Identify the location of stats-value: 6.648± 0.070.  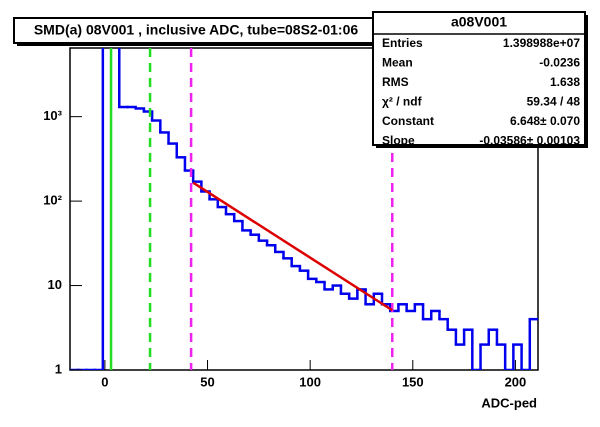
(545, 121).